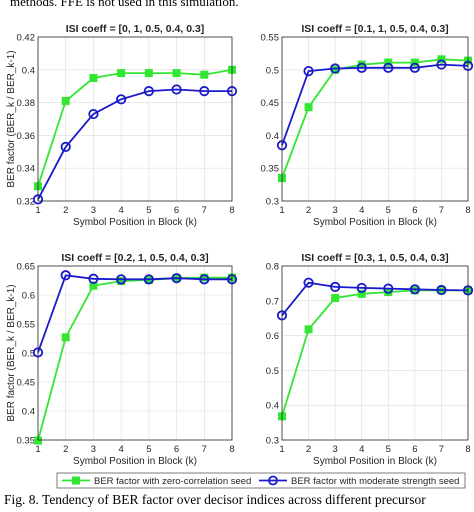 This screenshot has width=474, height=512. Describe the element at coordinates (272, 267) in the screenshot. I see `y-tick-label: 0.8` at that location.